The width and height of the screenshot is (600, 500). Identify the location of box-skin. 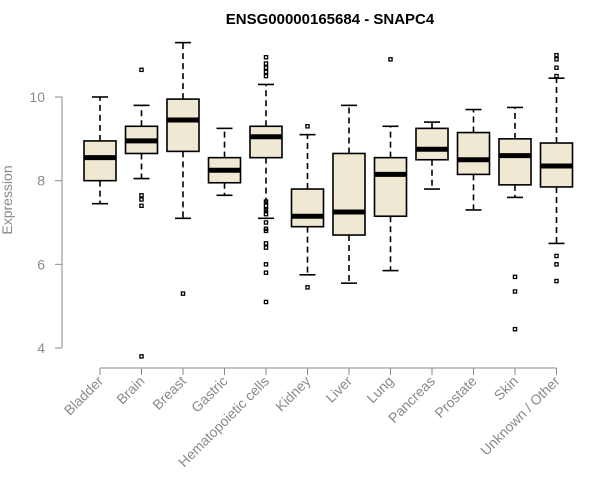
(515, 219).